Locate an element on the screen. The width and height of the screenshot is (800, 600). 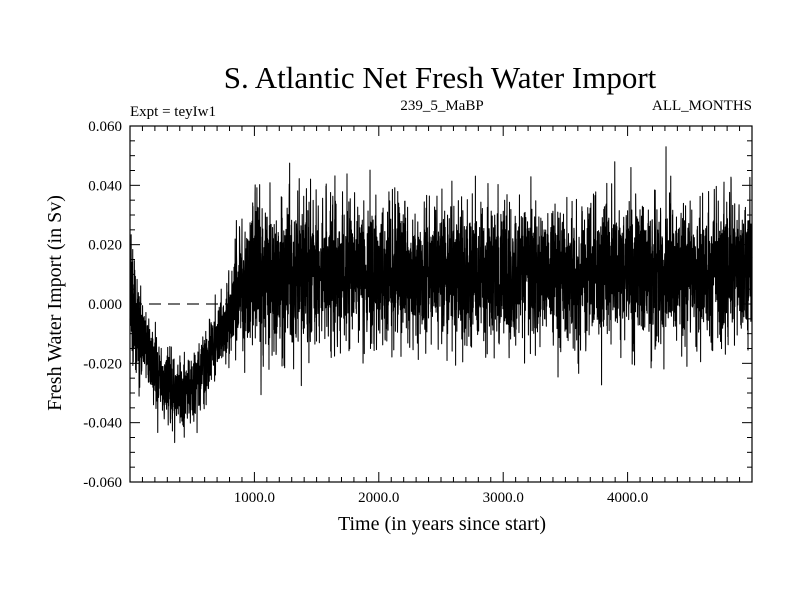
y-tick-label: -0.020 is located at coordinates (102, 364).